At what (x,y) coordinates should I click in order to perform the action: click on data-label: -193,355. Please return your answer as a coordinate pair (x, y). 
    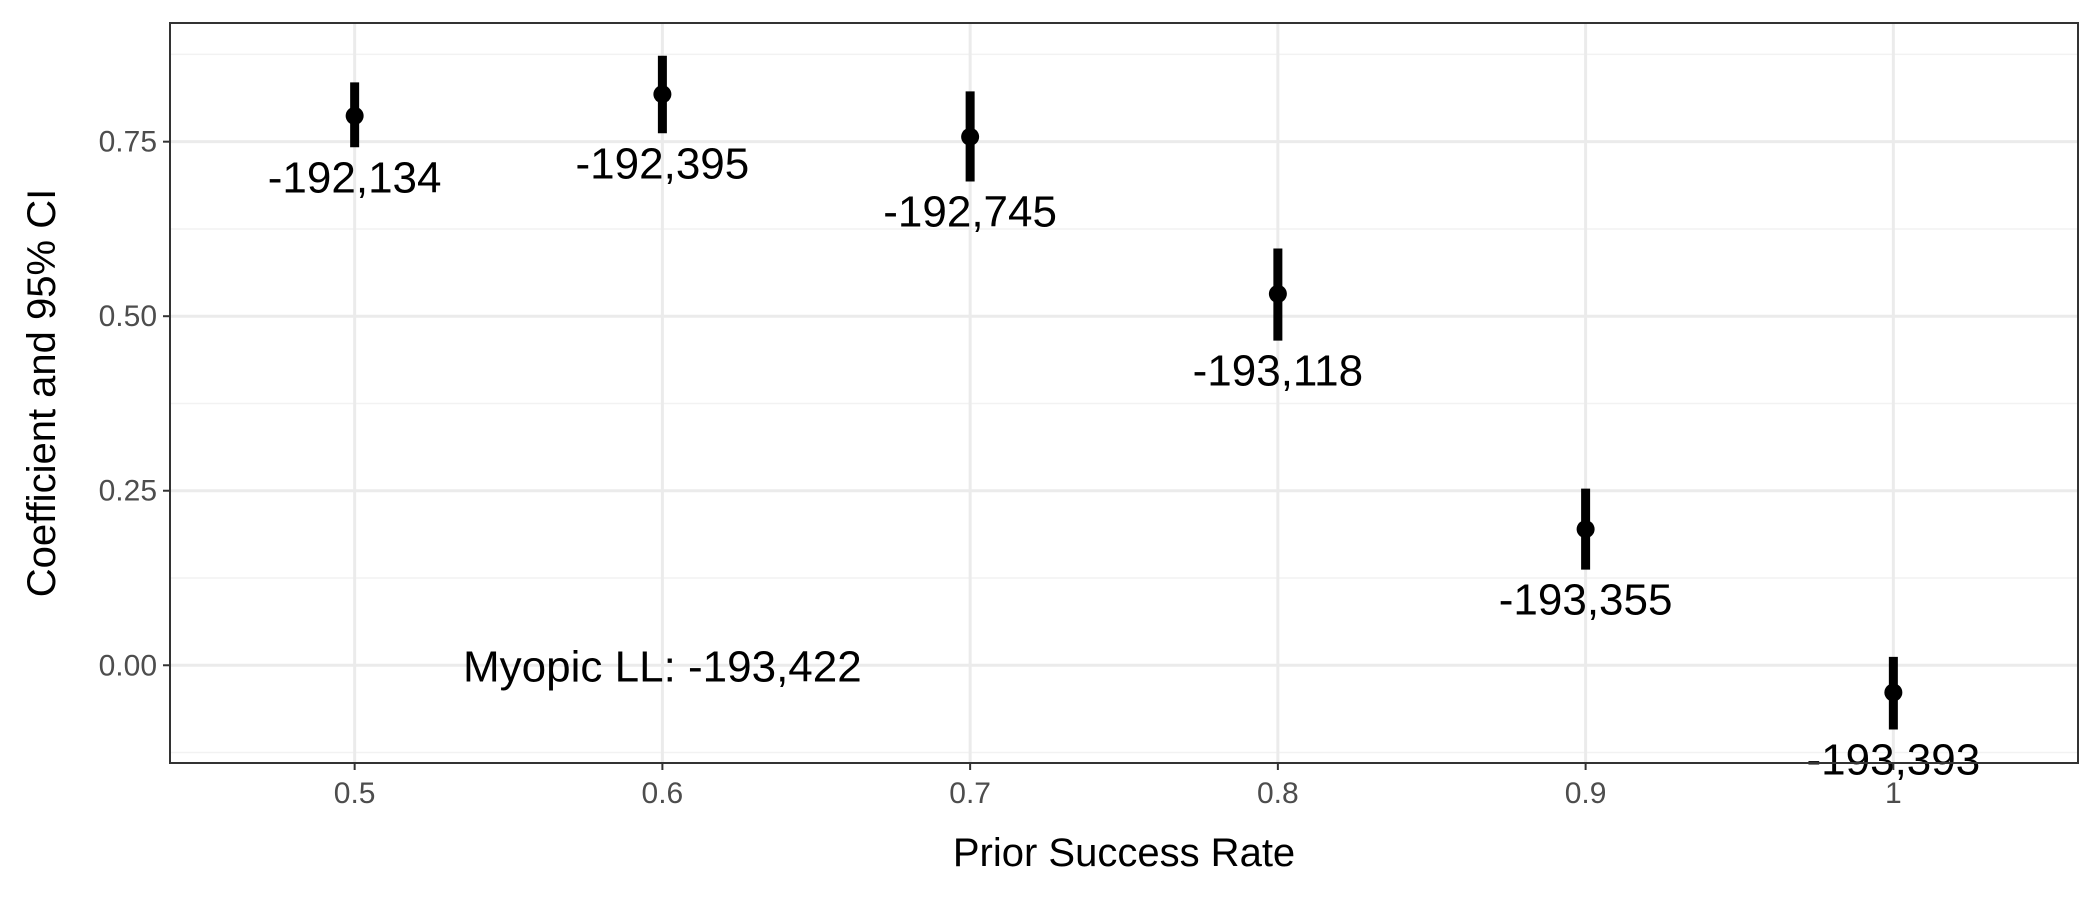
    Looking at the image, I should click on (1586, 600).